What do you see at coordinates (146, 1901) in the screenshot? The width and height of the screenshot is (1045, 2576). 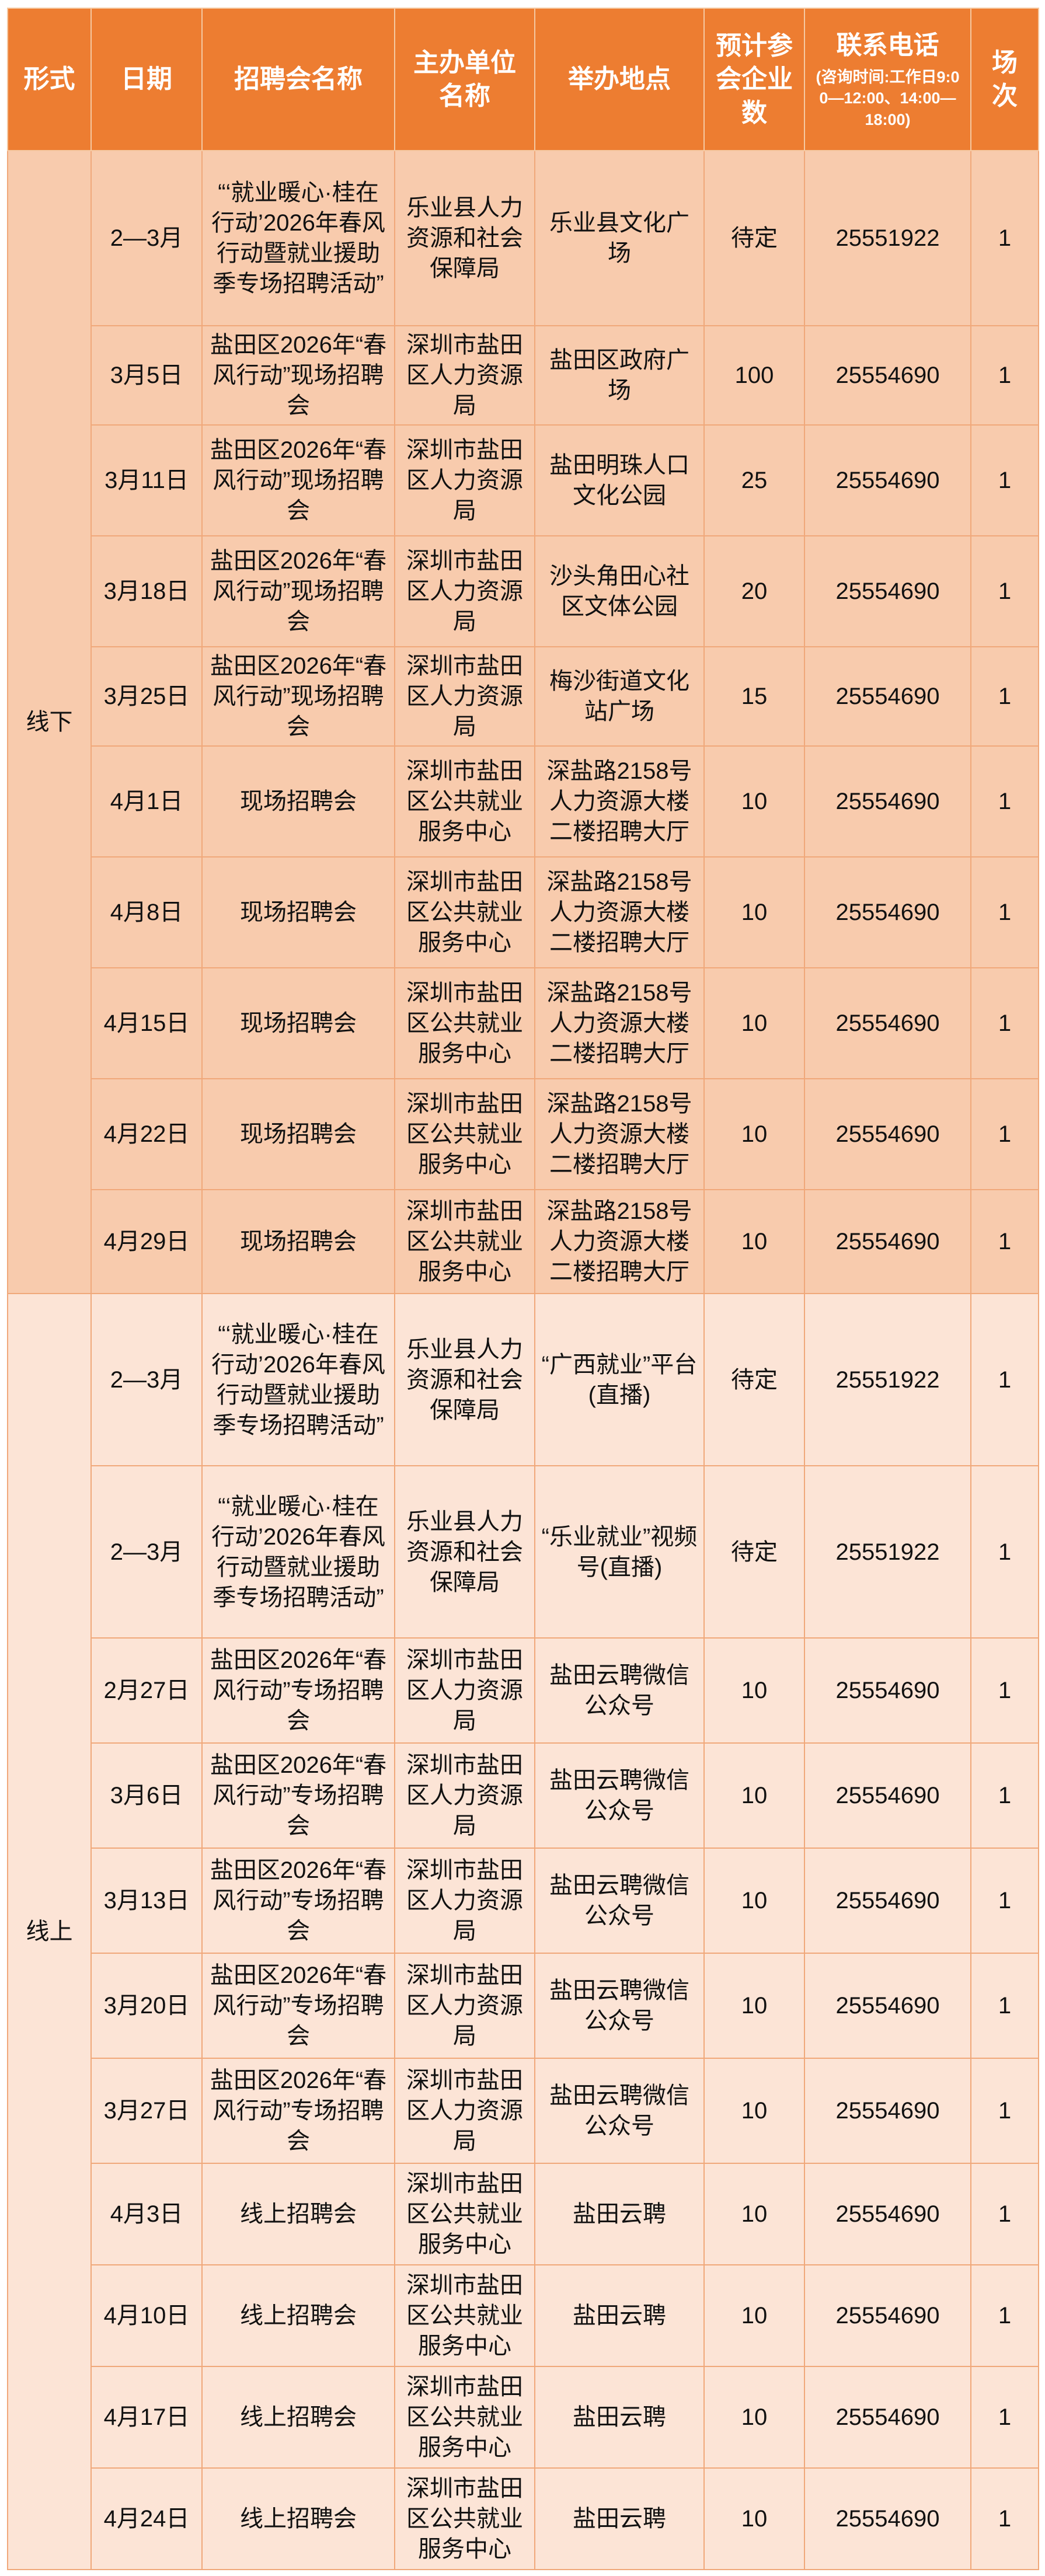 I see `date-cell: 3月13日` at bounding box center [146, 1901].